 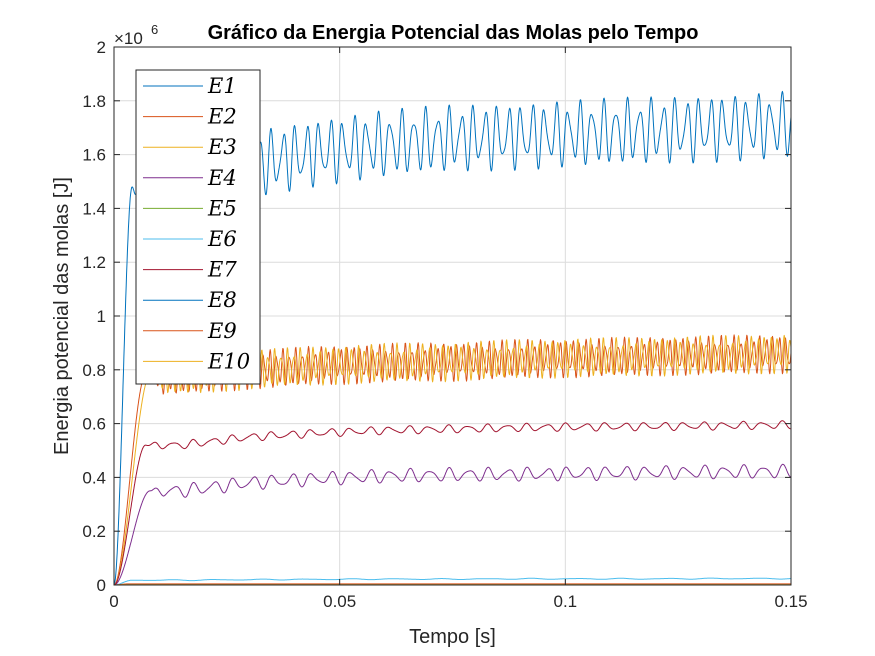 What do you see at coordinates (222, 239) in the screenshot?
I see `legend-label-e6: E6` at bounding box center [222, 239].